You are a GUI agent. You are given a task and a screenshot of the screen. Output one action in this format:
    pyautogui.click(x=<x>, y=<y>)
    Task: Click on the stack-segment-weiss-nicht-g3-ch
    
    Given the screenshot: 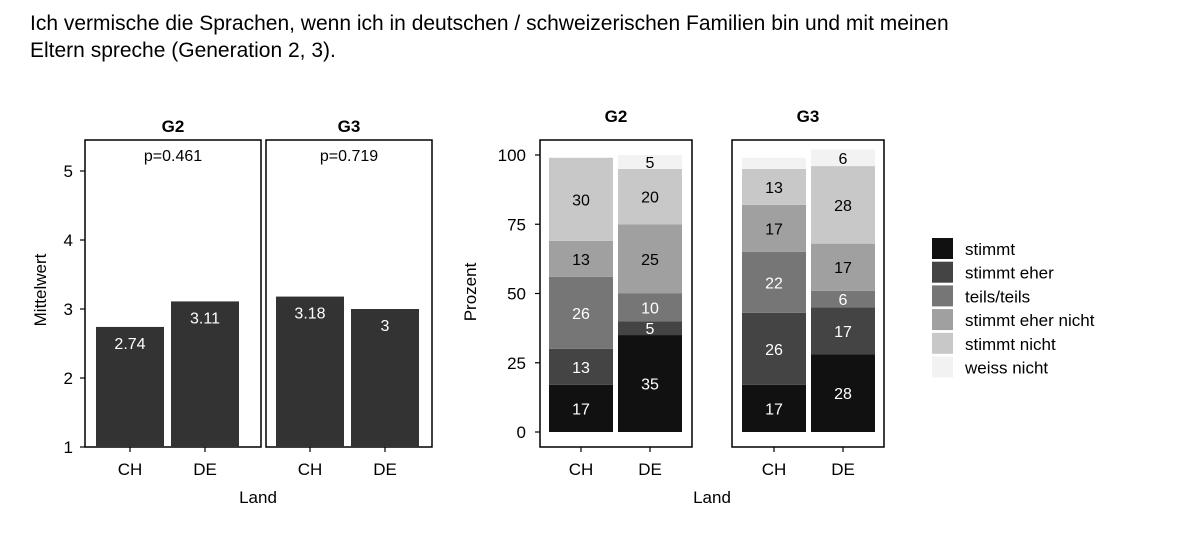 What is the action you would take?
    pyautogui.click(x=774, y=163)
    